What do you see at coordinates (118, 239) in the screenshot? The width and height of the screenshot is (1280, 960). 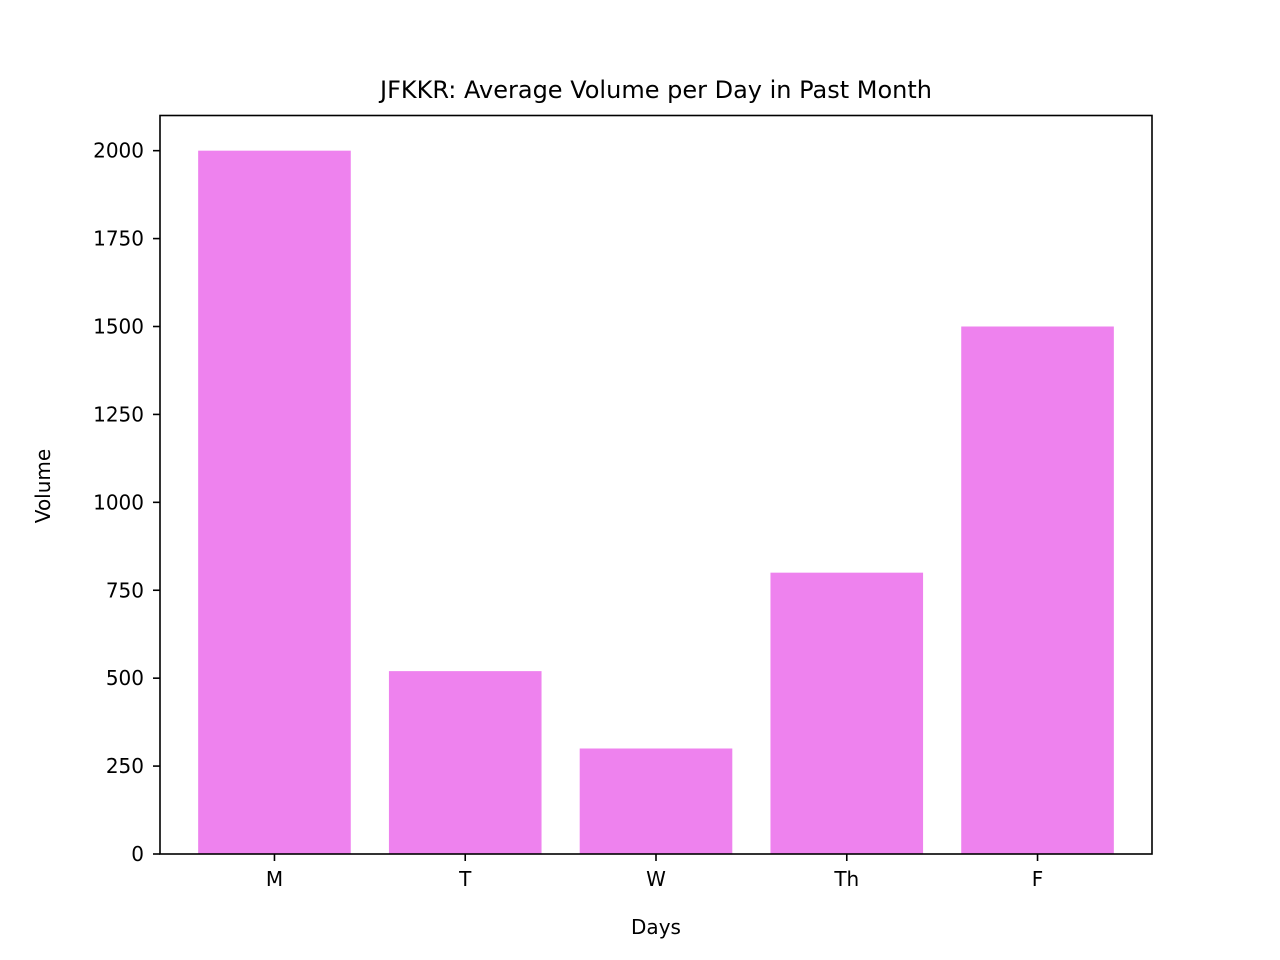 I see `y-tick-label: 1750` at bounding box center [118, 239].